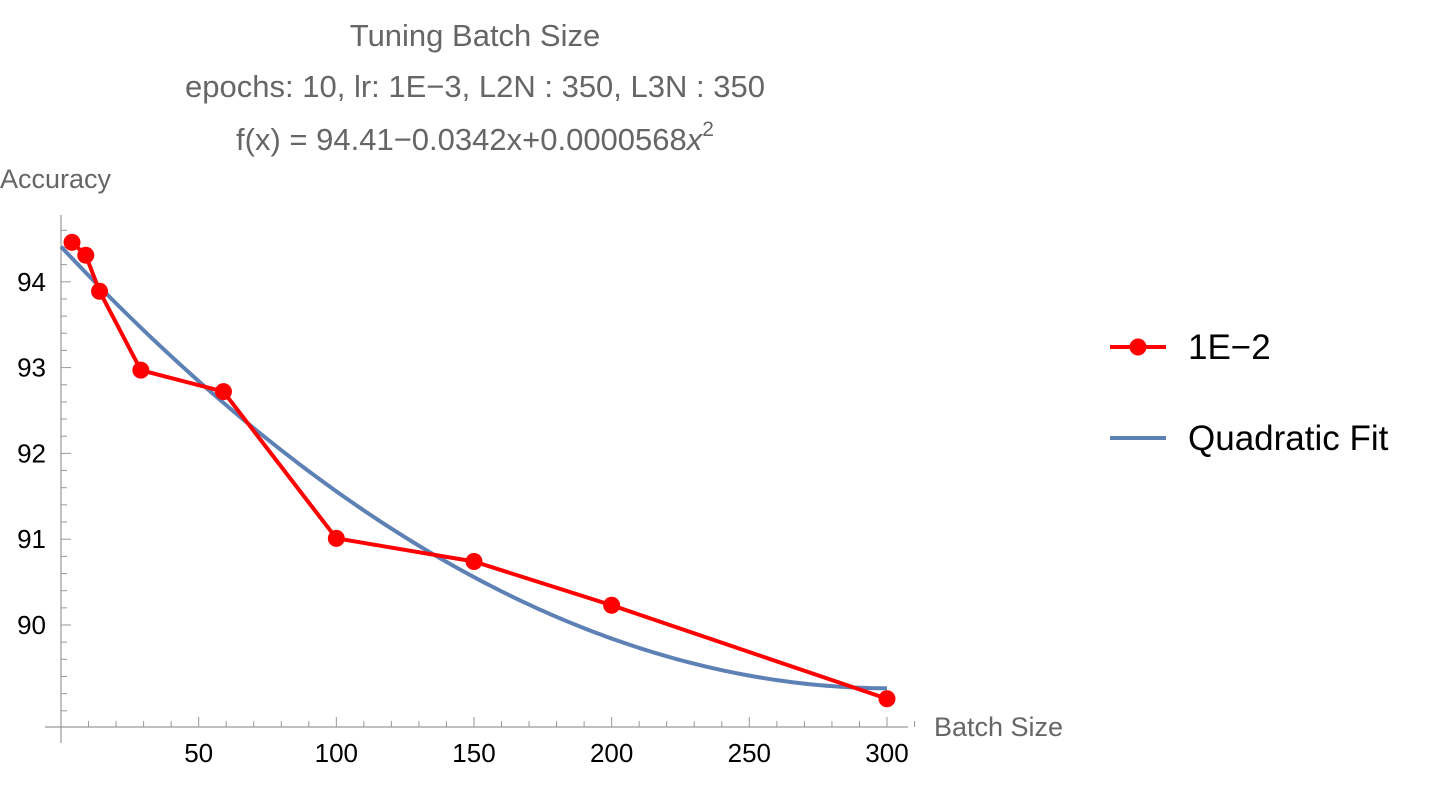 The height and width of the screenshot is (790, 1429). I want to click on x-axis-label: Batch Size, so click(998, 727).